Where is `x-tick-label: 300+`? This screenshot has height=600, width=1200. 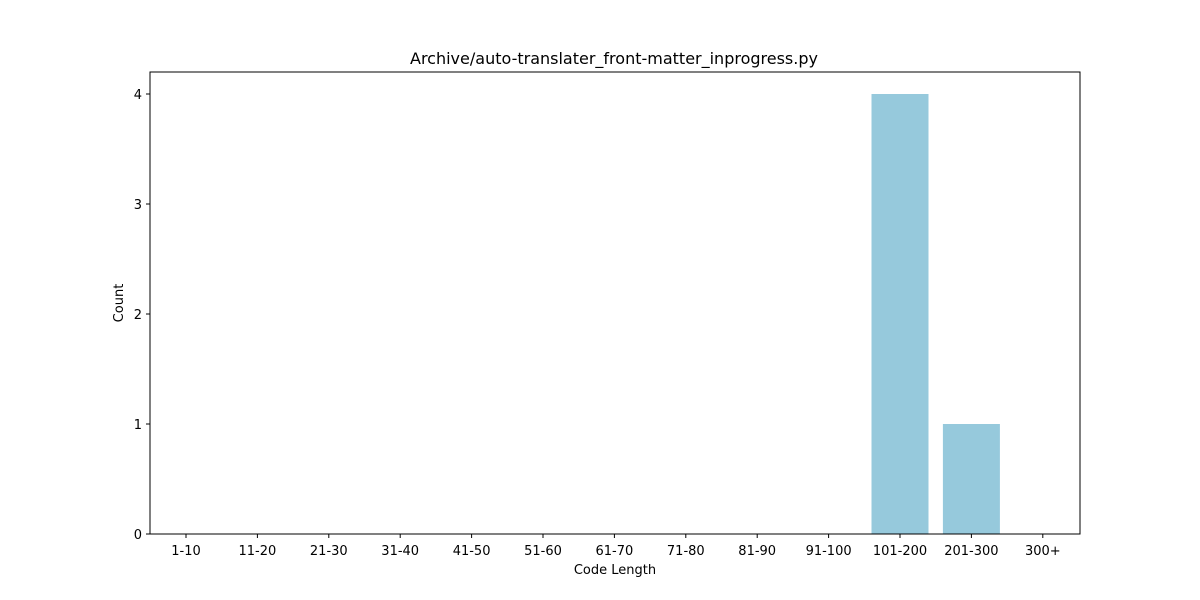
x-tick-label: 300+ is located at coordinates (1043, 551).